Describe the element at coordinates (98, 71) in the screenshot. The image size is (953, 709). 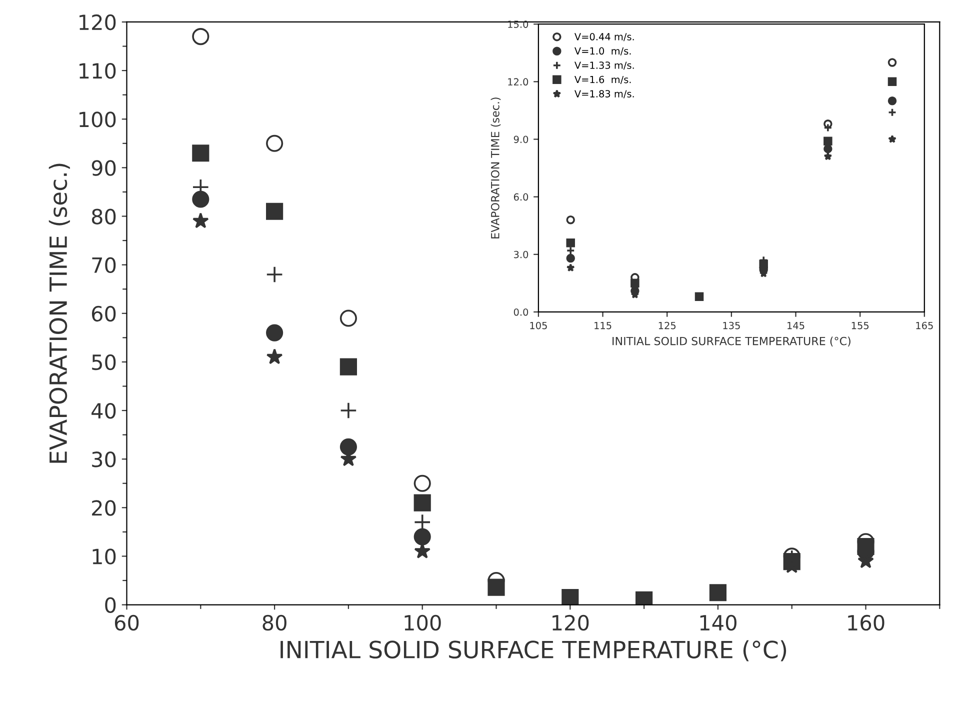
I see `y-tick-label: 110` at that location.